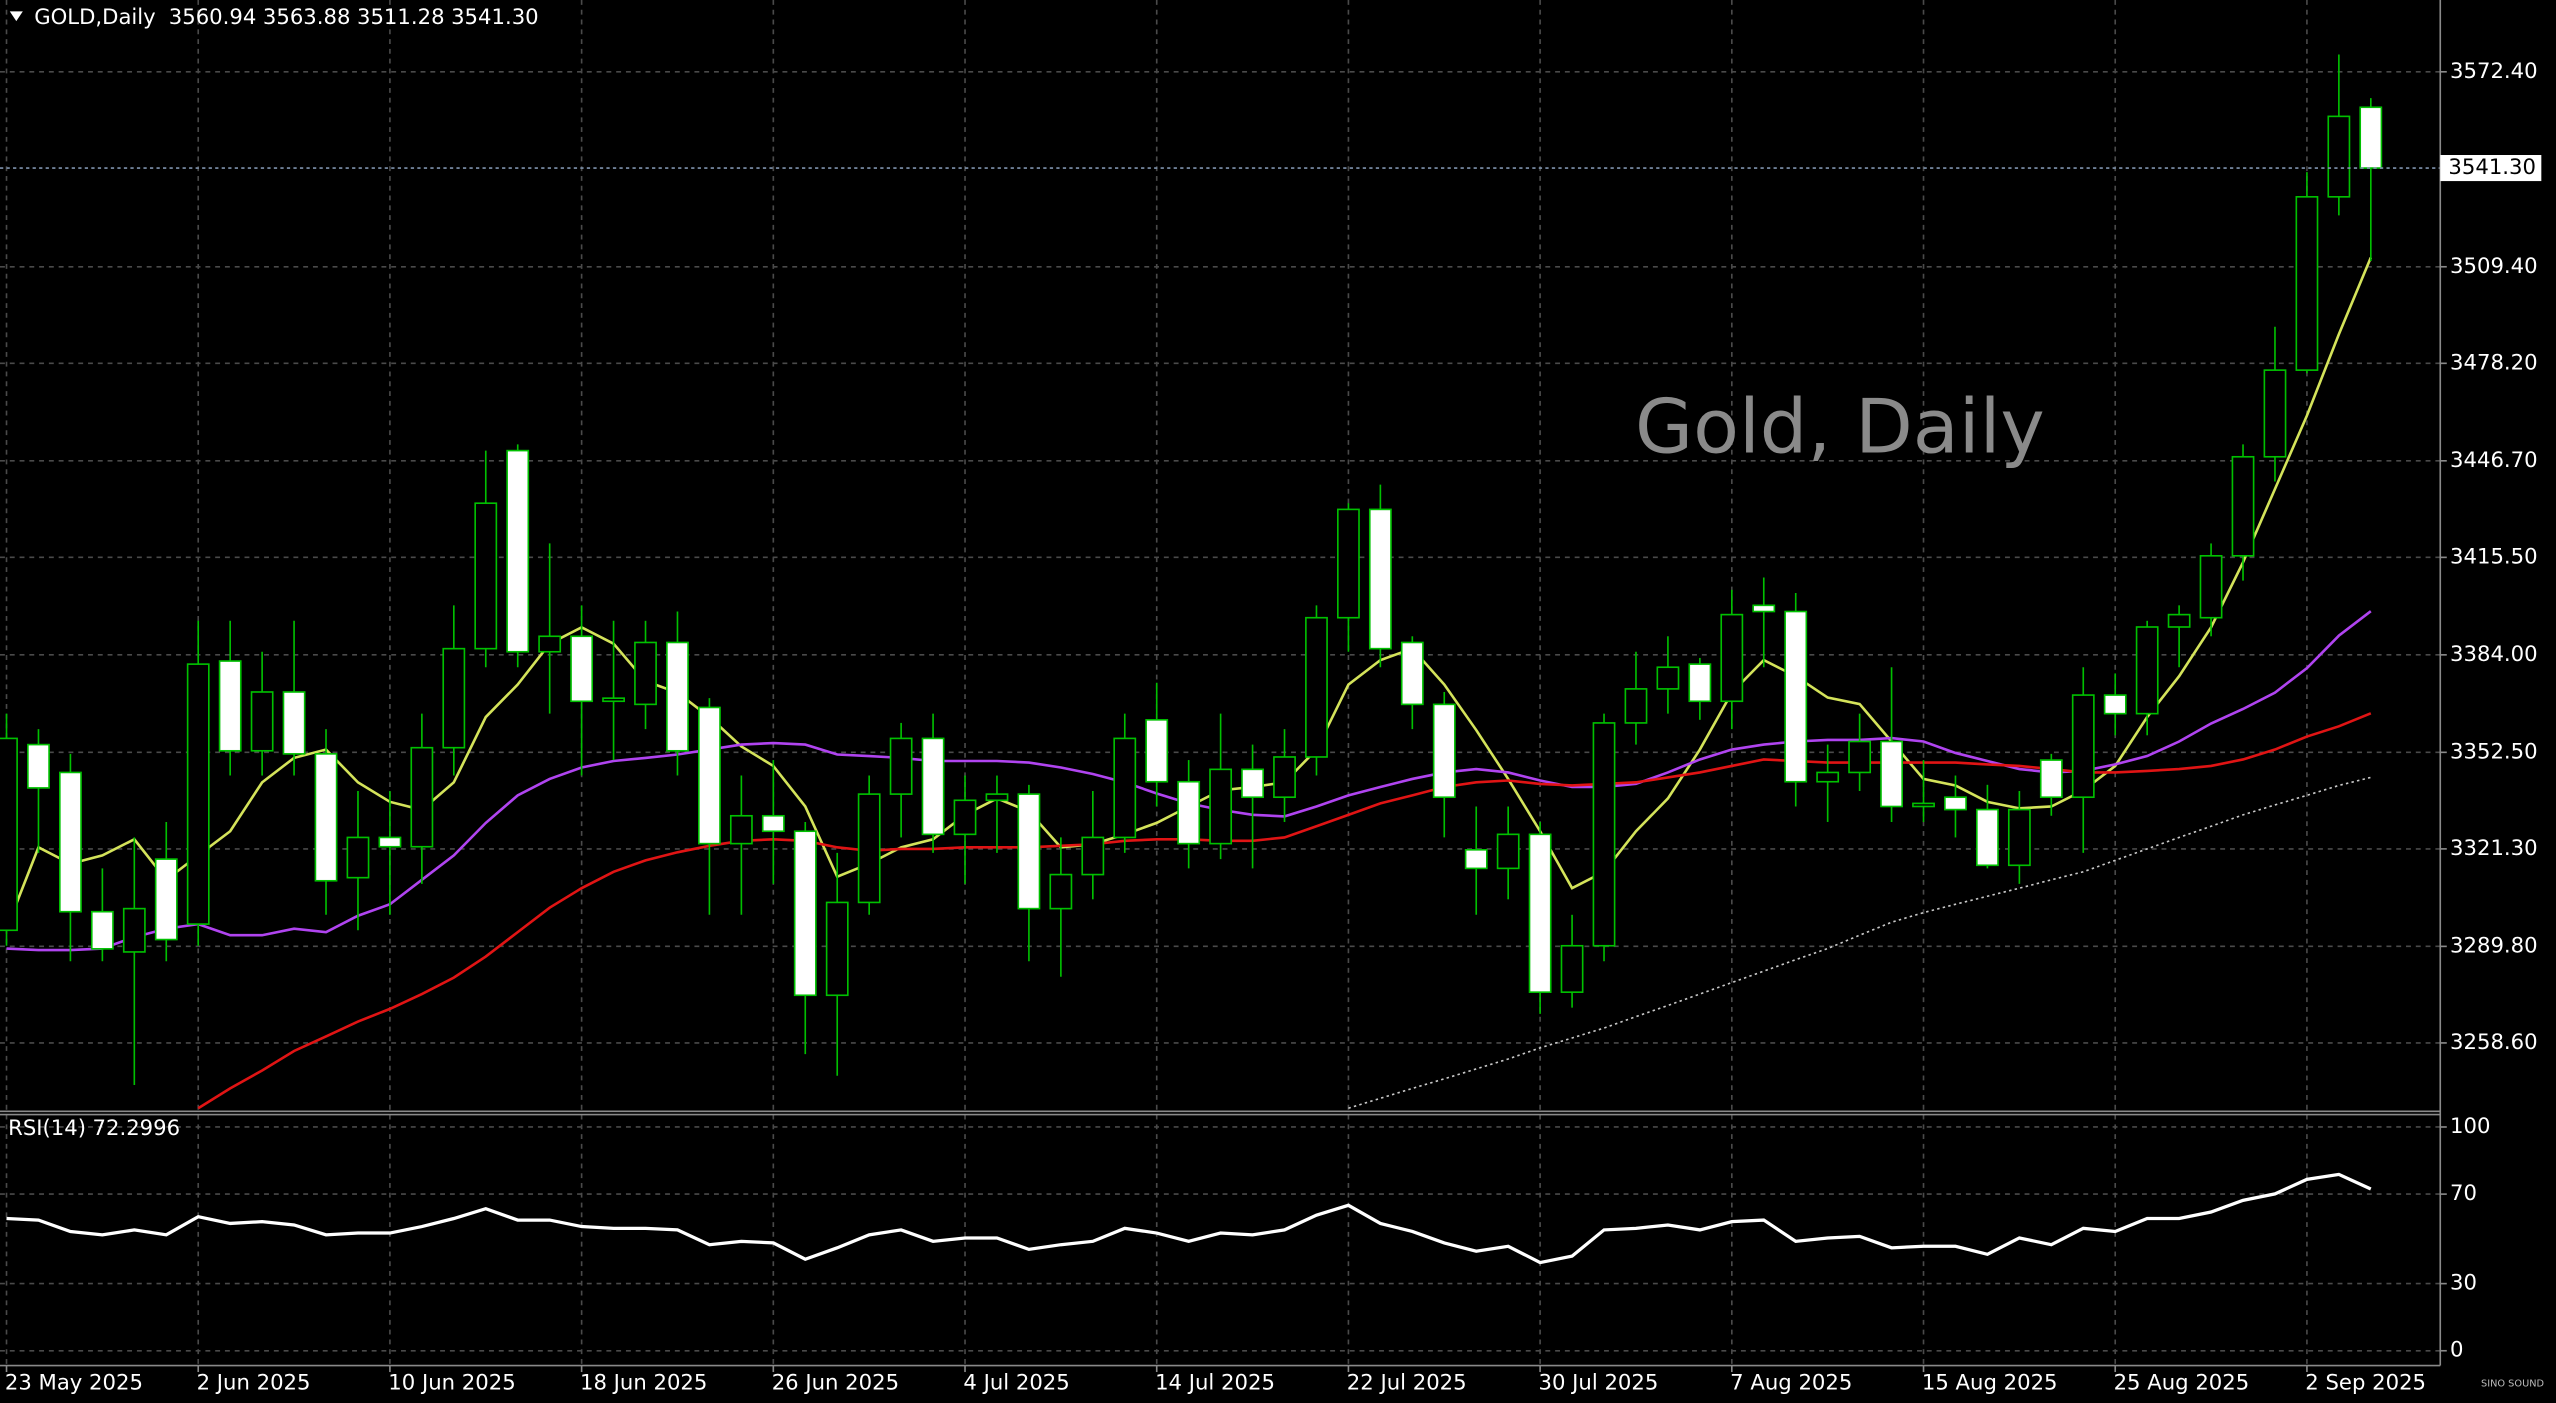 The width and height of the screenshot is (2556, 1403). I want to click on x-tick-label: 15 Aug 2025, so click(1990, 1381).